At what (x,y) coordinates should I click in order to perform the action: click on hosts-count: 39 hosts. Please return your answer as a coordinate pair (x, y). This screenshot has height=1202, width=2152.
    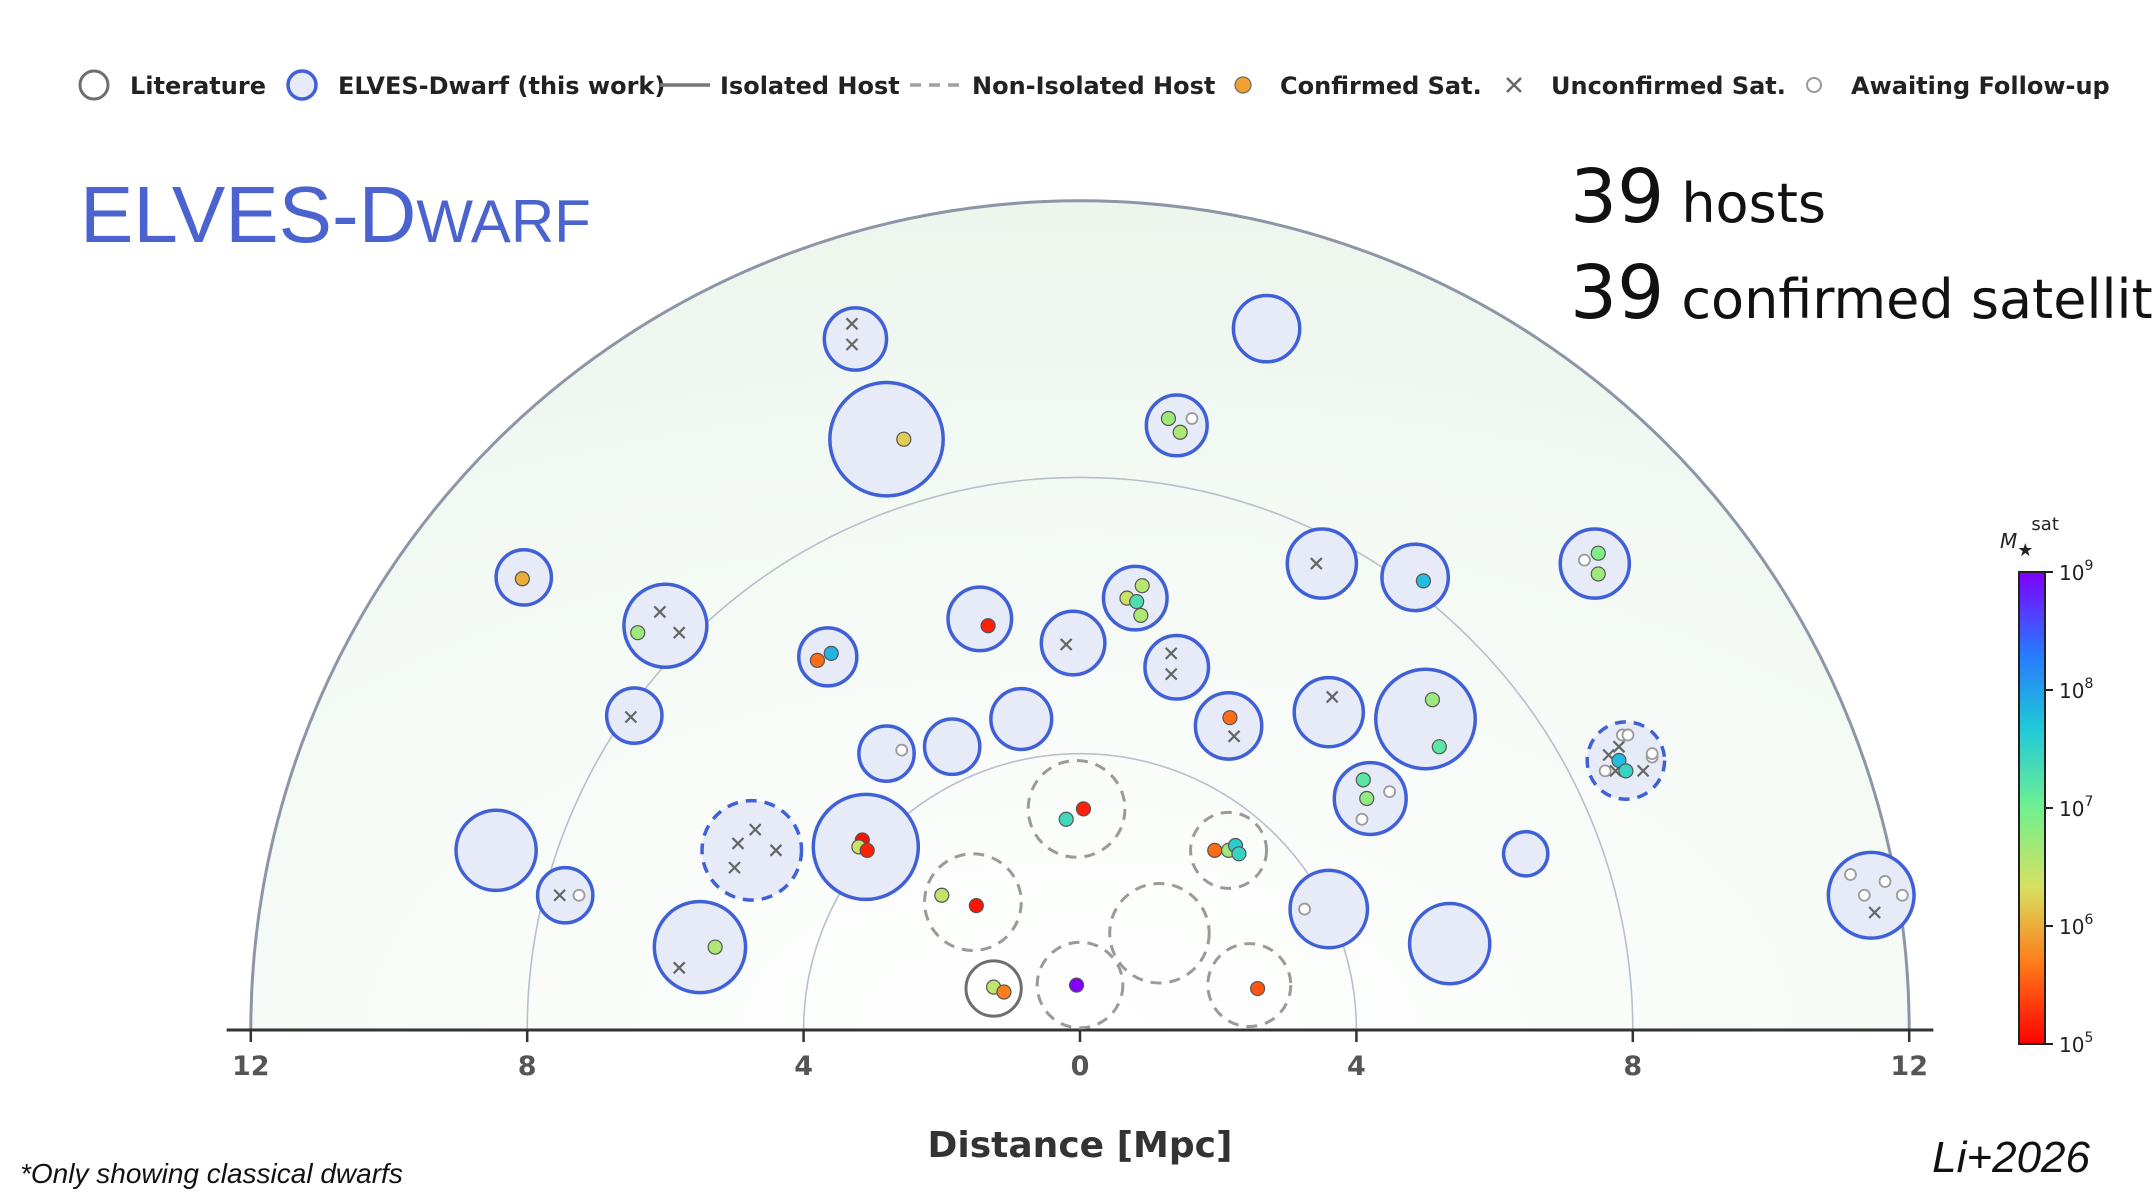
    Looking at the image, I should click on (1698, 197).